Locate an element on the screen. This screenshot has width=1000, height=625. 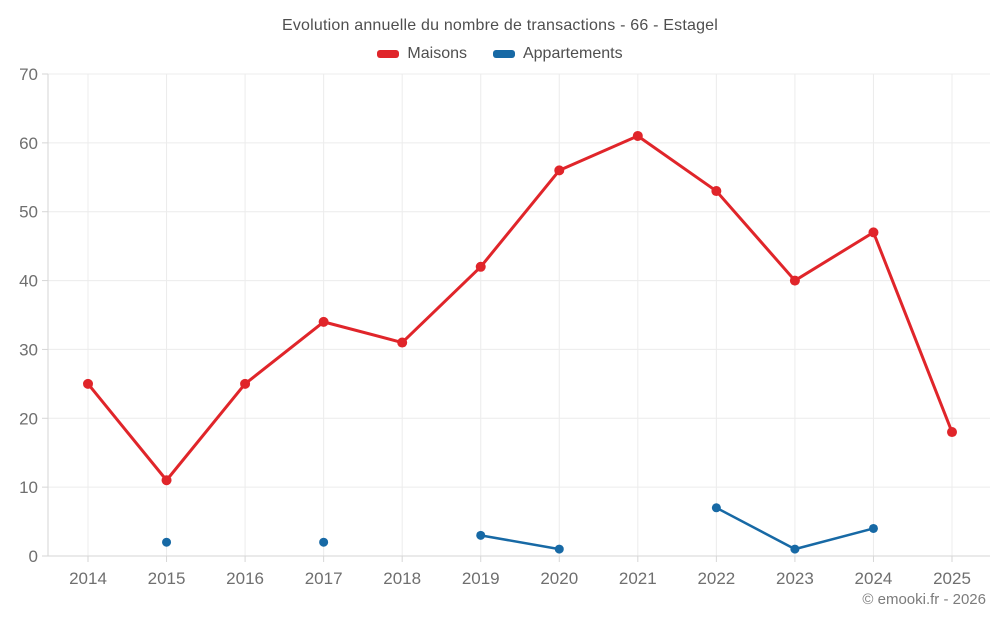
y-tick-label: 50 is located at coordinates (28, 212).